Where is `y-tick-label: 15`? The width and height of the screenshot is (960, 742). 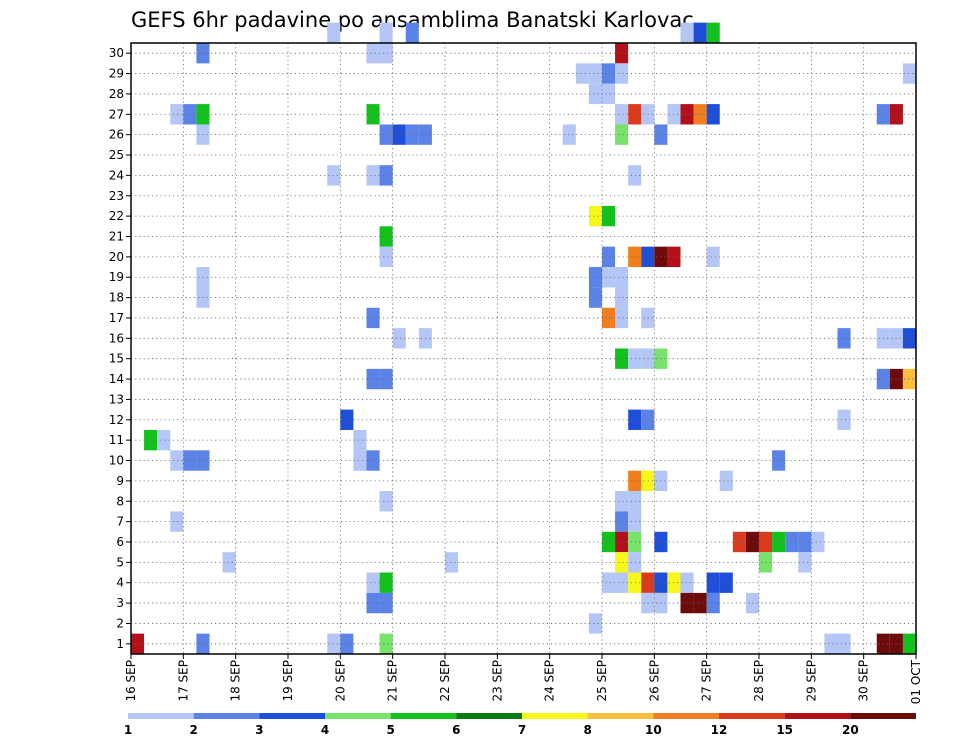 y-tick-label: 15 is located at coordinates (116, 359).